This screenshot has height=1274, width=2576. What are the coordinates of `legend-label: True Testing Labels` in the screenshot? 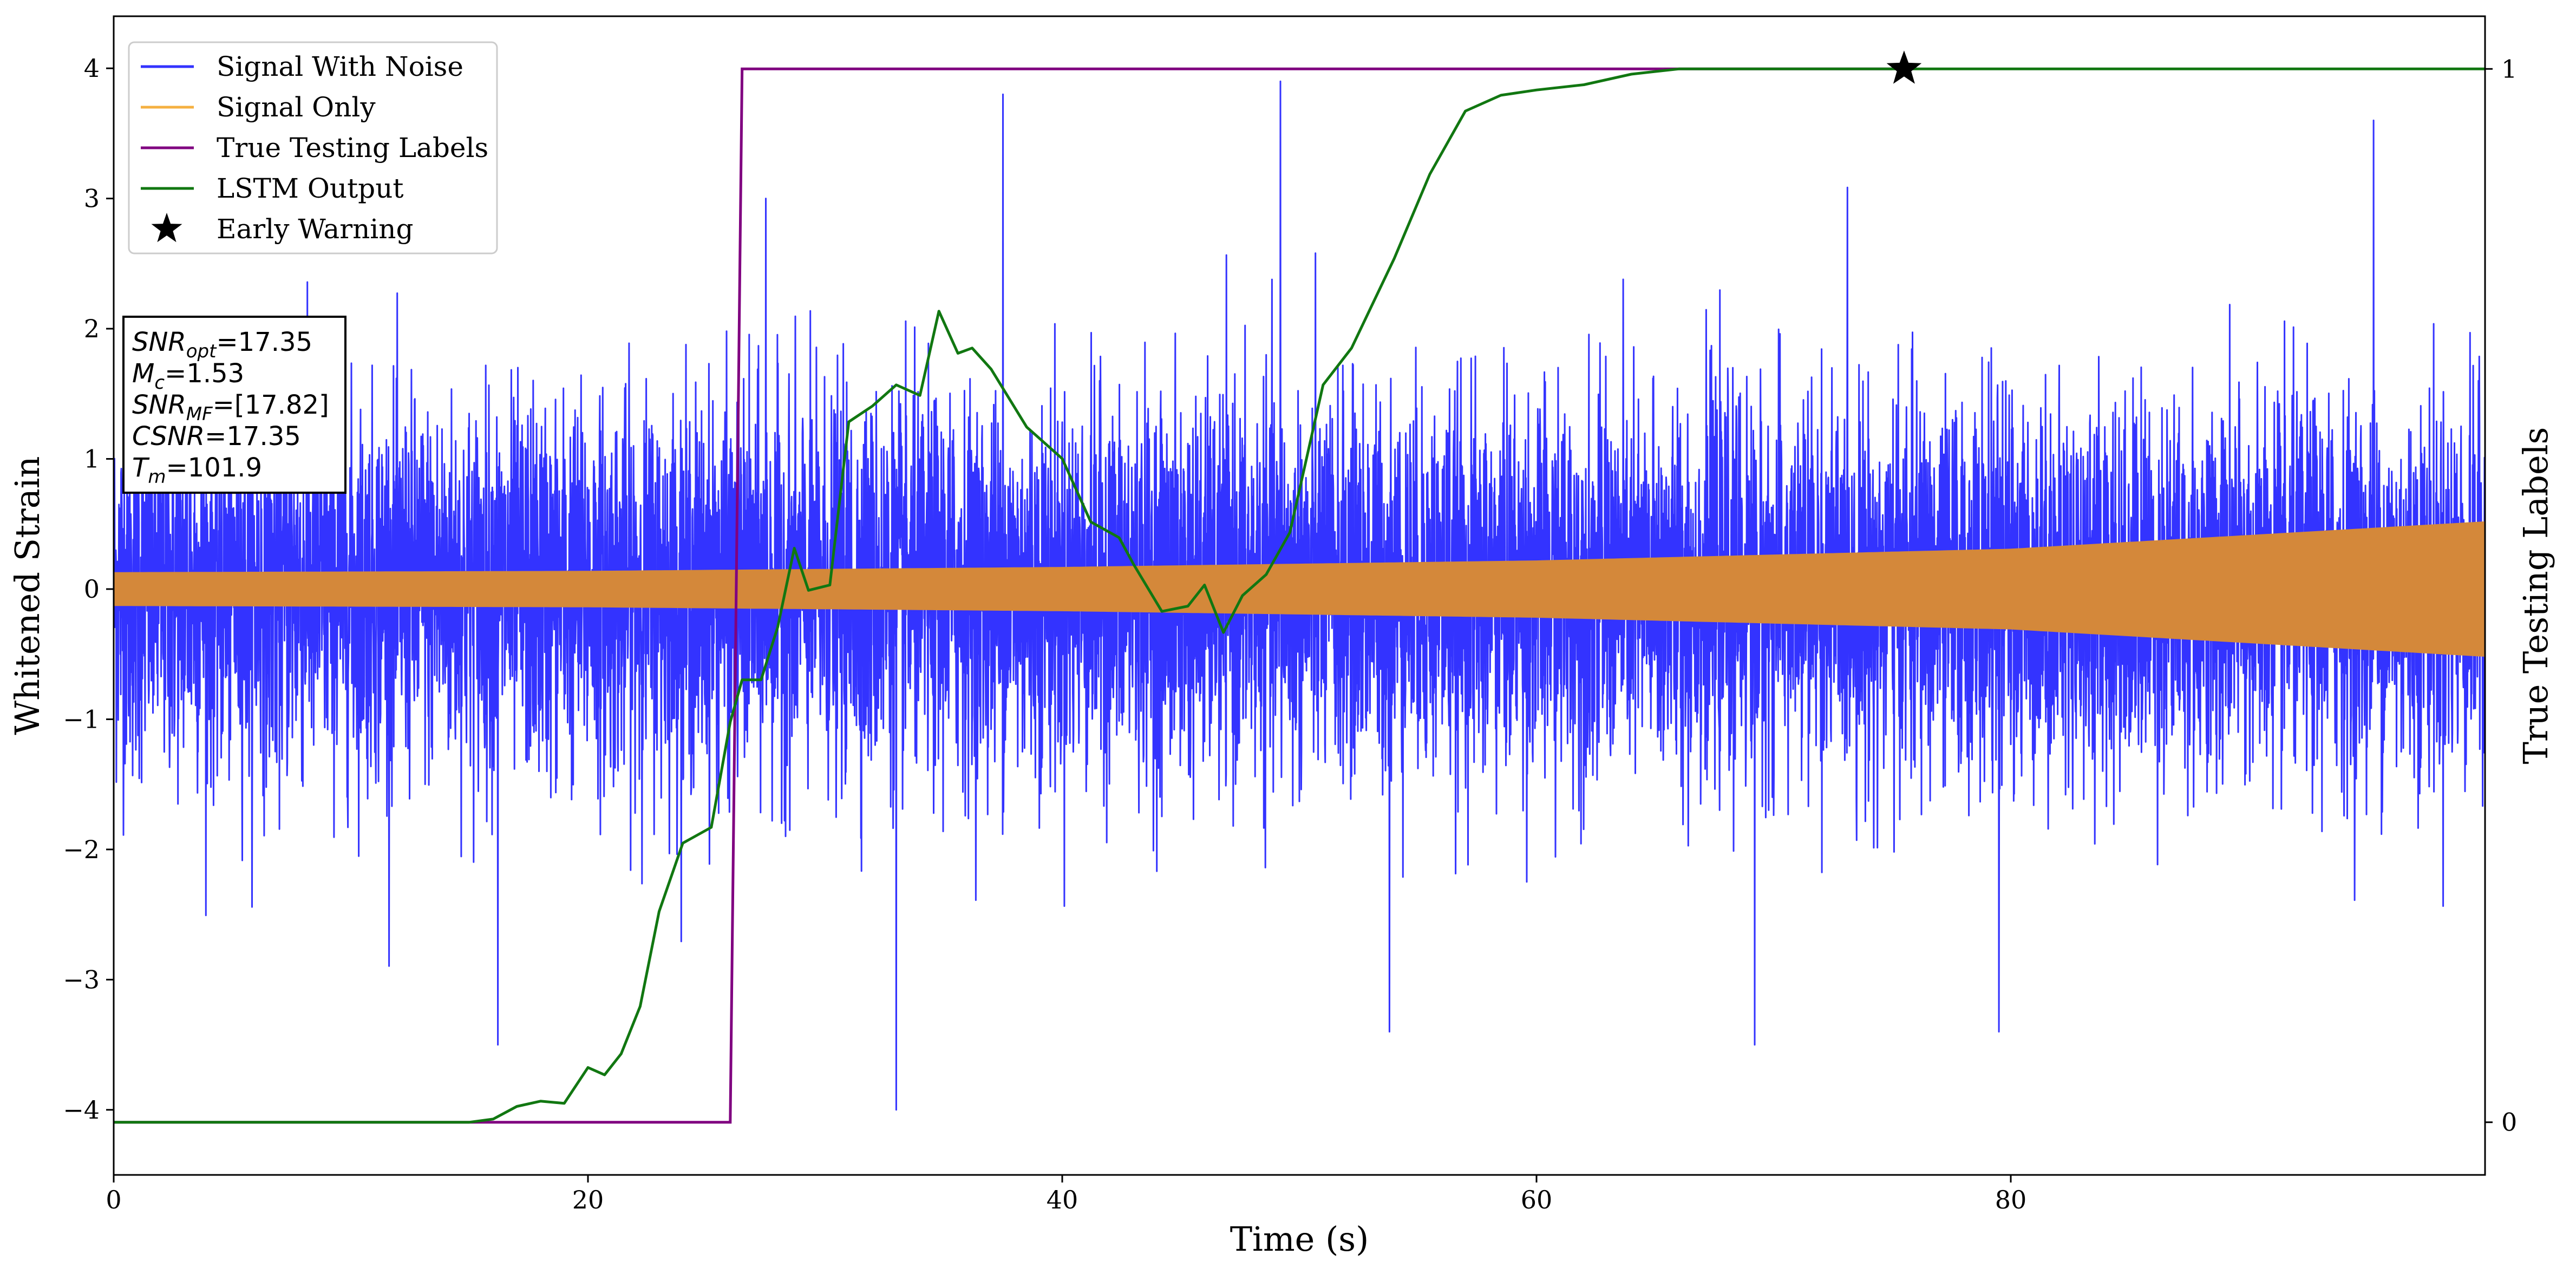 It's located at (352, 148).